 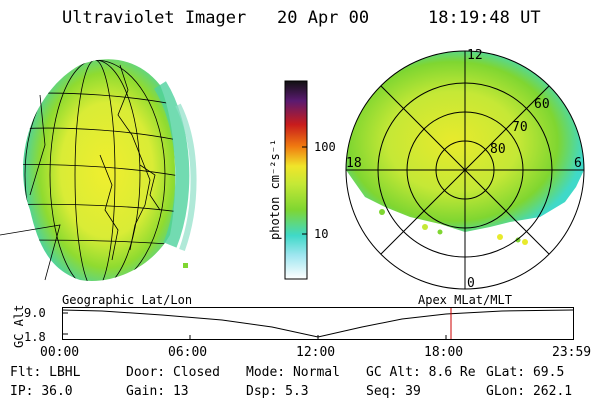 What do you see at coordinates (354, 163) in the screenshot?
I see `mlt-label-18: 18` at bounding box center [354, 163].